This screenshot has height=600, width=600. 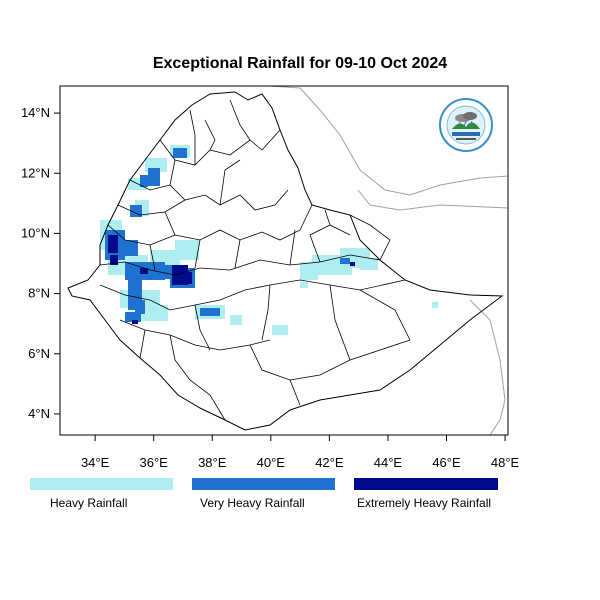 What do you see at coordinates (35, 112) in the screenshot?
I see `y-tick-label: 14°N` at bounding box center [35, 112].